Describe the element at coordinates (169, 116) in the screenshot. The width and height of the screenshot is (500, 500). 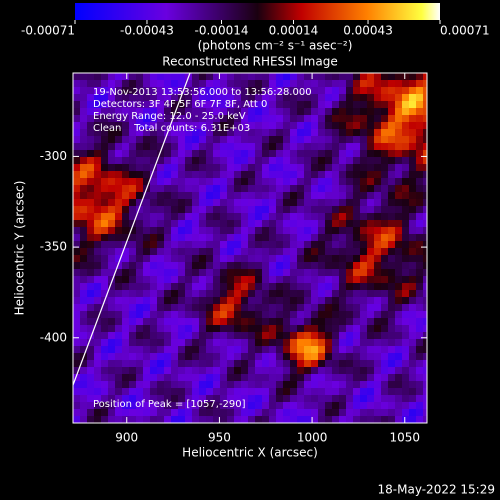
I see `annotation: Energy Range: 12.0 - 25.0 keV` at that location.